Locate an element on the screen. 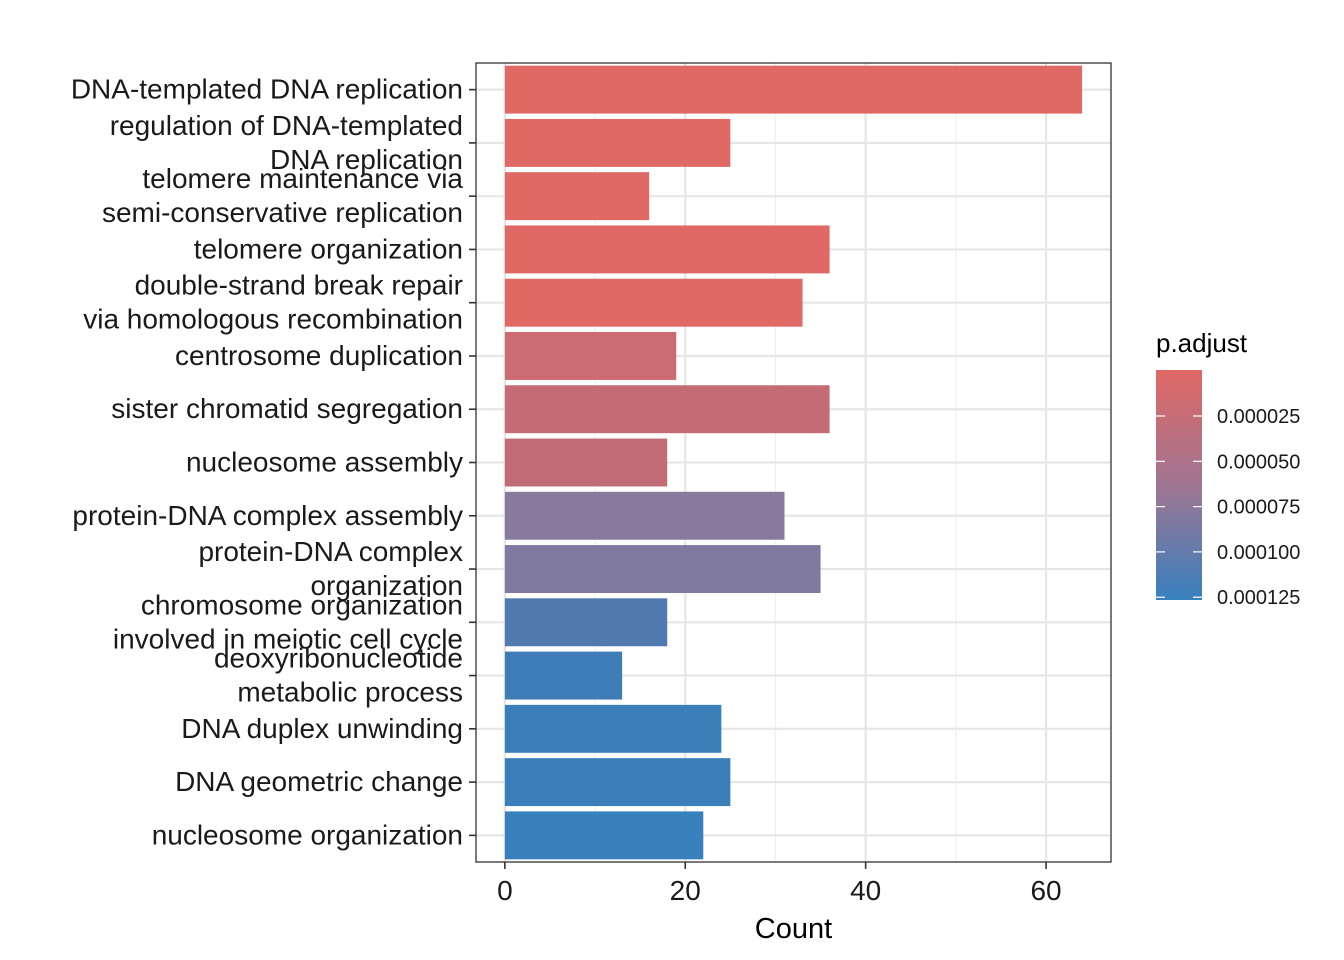 This screenshot has height=960, width=1344. x-tick-label: 0 is located at coordinates (505, 890).